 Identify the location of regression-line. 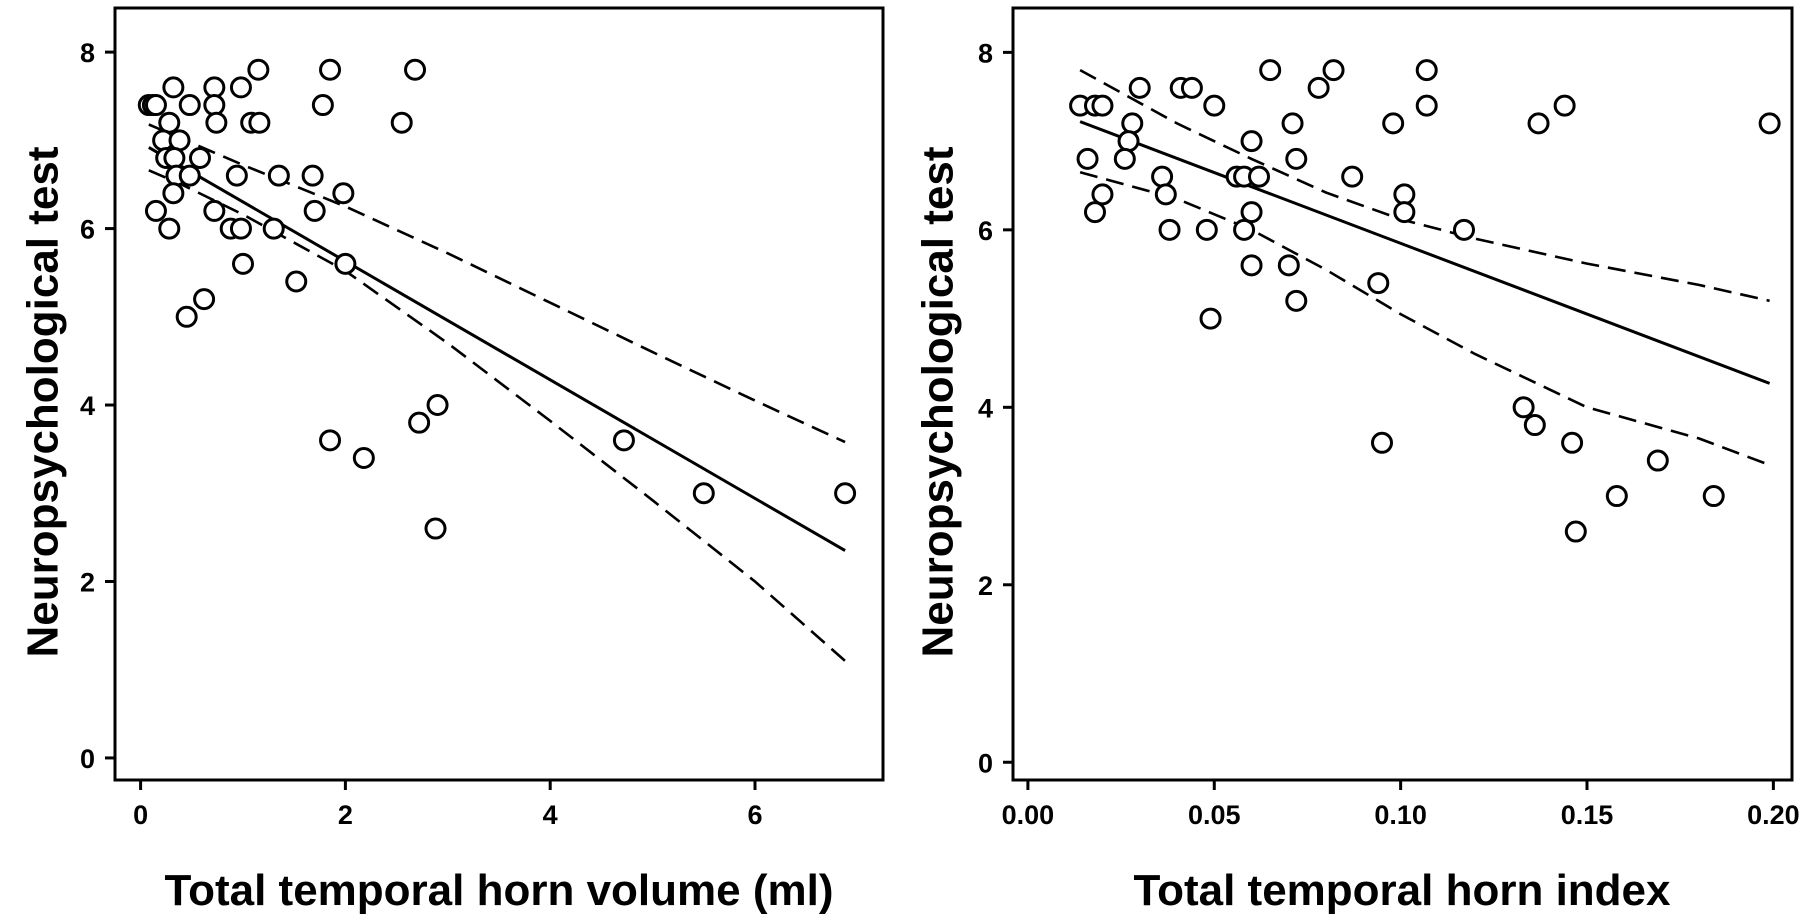
(1425, 252).